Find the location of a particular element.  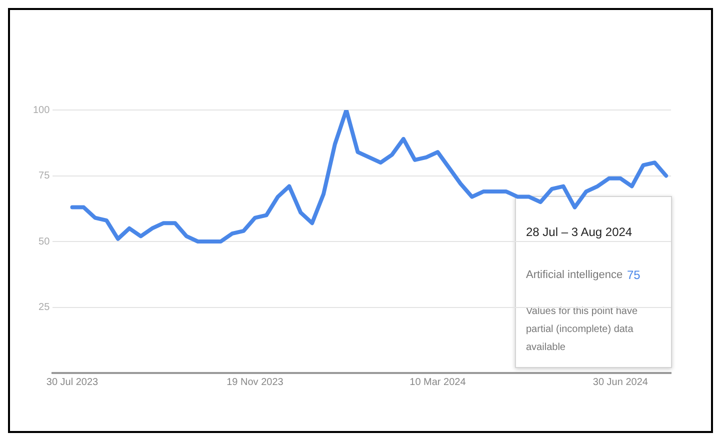

x-tick-label: 19 Nov 2023 is located at coordinates (255, 382).